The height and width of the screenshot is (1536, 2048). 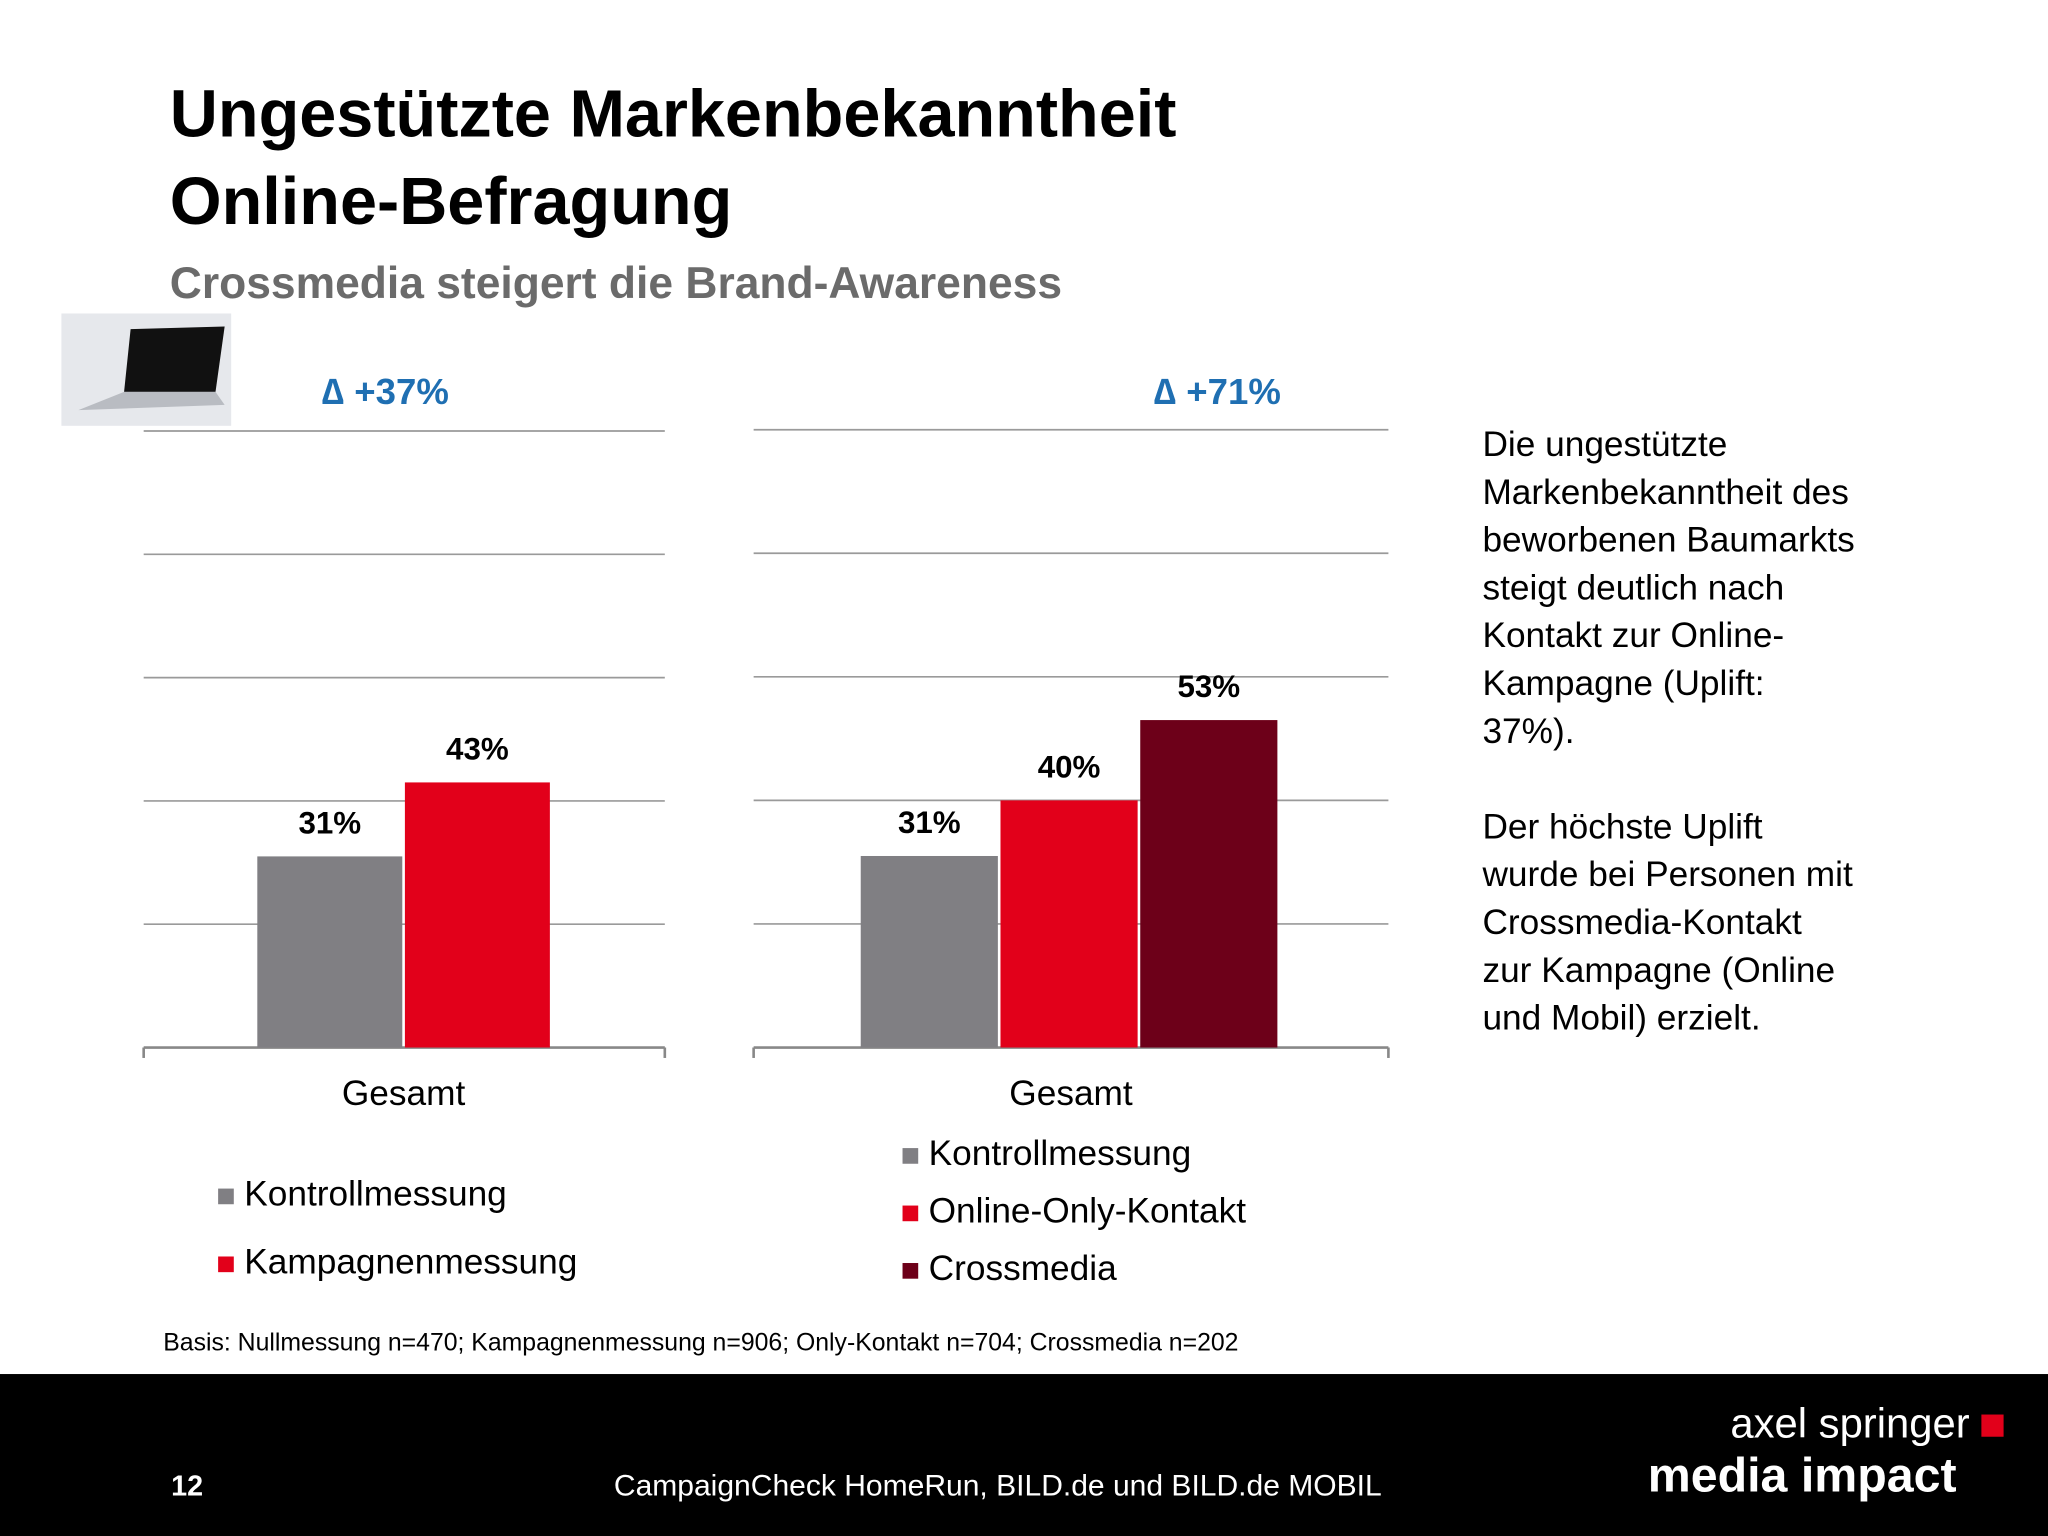 What do you see at coordinates (673, 114) in the screenshot?
I see `title-line: Ungestützte Markenbekanntheit` at bounding box center [673, 114].